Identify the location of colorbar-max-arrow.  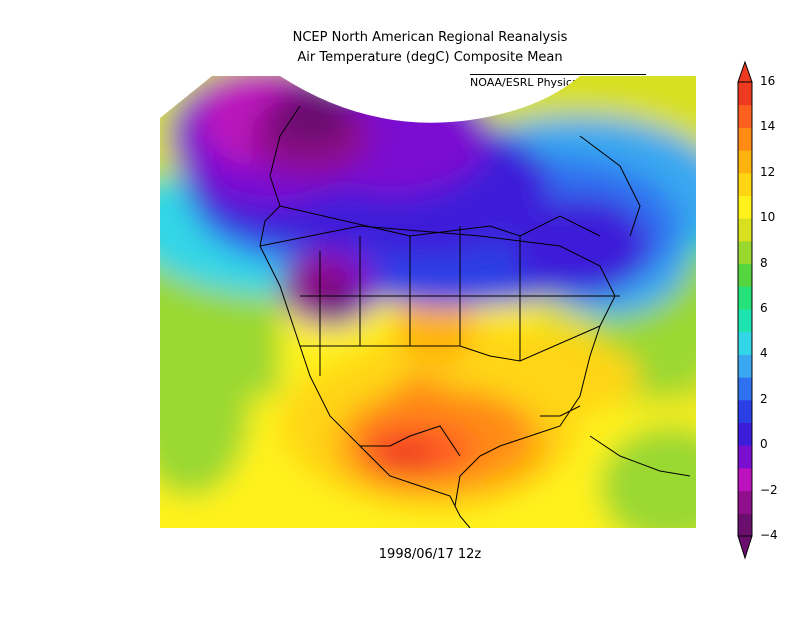
(745, 71).